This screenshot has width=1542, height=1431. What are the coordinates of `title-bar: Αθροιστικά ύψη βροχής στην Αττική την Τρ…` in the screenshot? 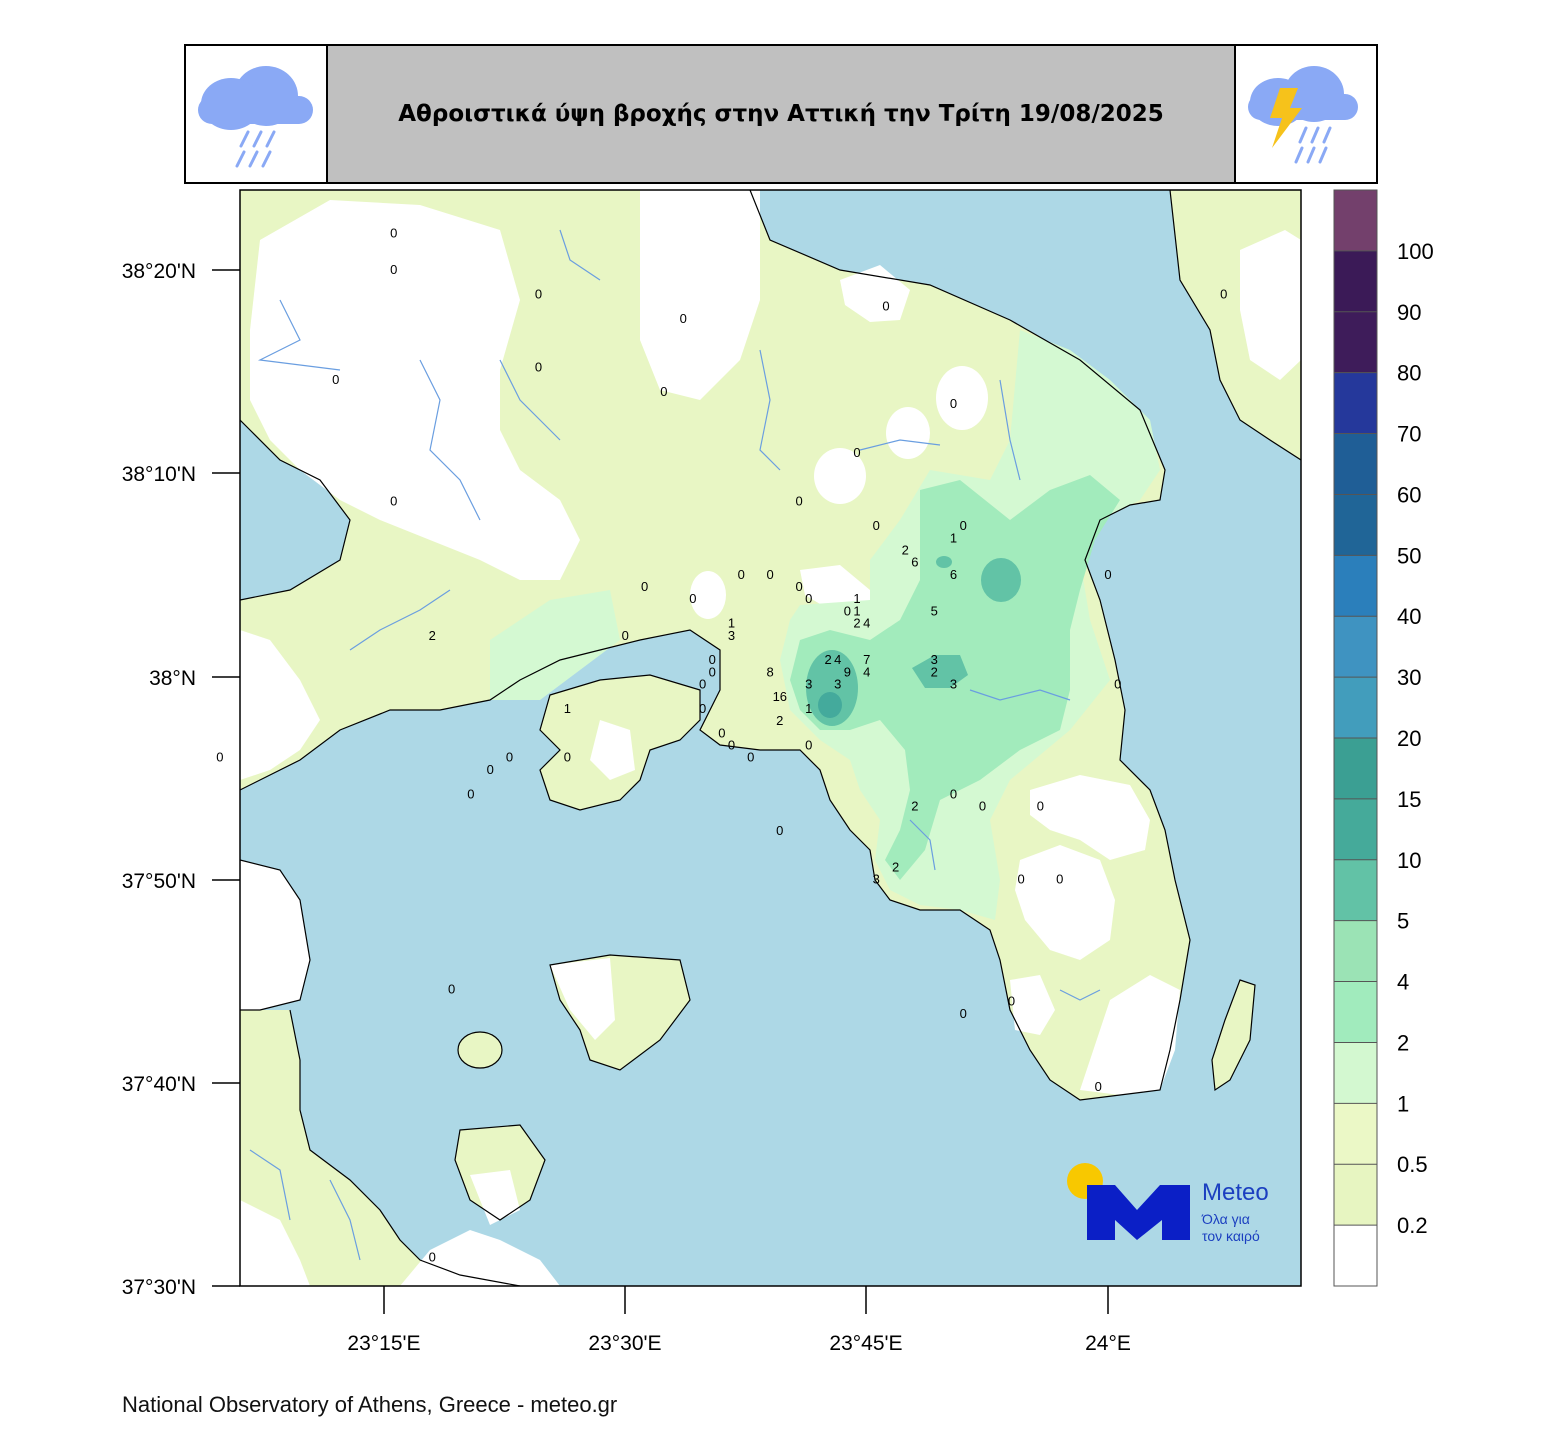 It's located at (781, 114).